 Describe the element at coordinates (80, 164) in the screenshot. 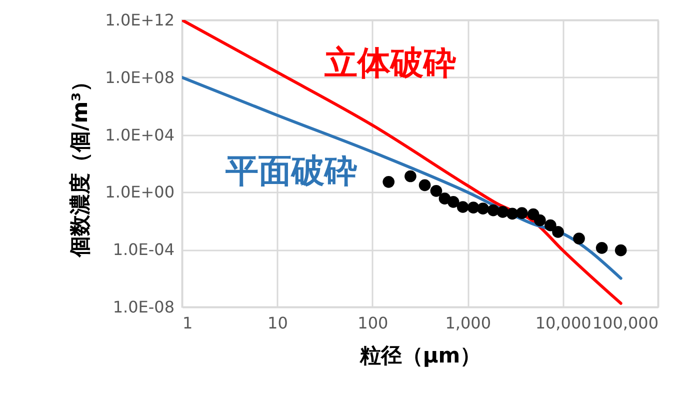

I see `y-axis-title: 個数濃度（個/m³）` at that location.